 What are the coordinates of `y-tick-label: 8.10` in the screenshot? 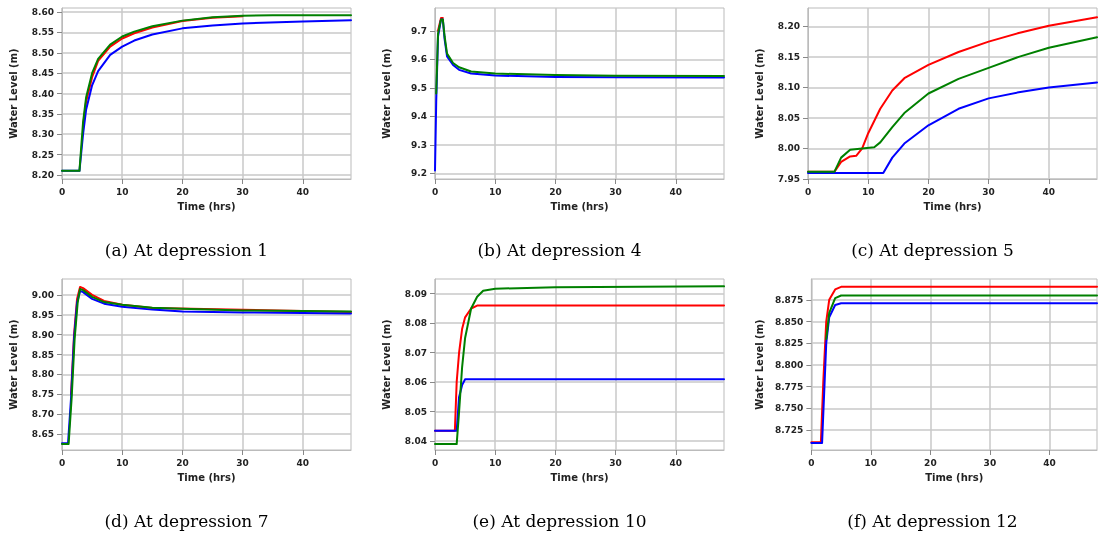 It's located at (788, 87).